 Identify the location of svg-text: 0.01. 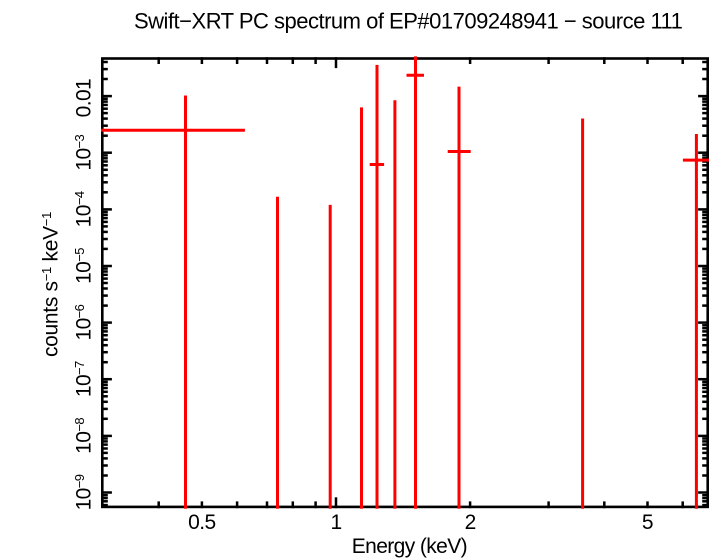
(84, 98).